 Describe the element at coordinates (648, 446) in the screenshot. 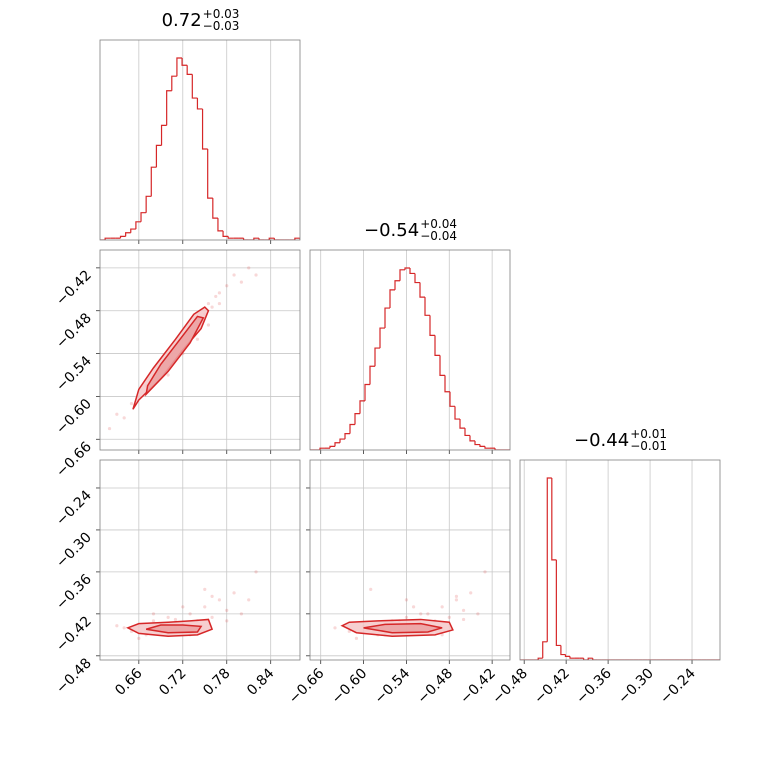

I see `panel-title-minus: −0.01` at that location.